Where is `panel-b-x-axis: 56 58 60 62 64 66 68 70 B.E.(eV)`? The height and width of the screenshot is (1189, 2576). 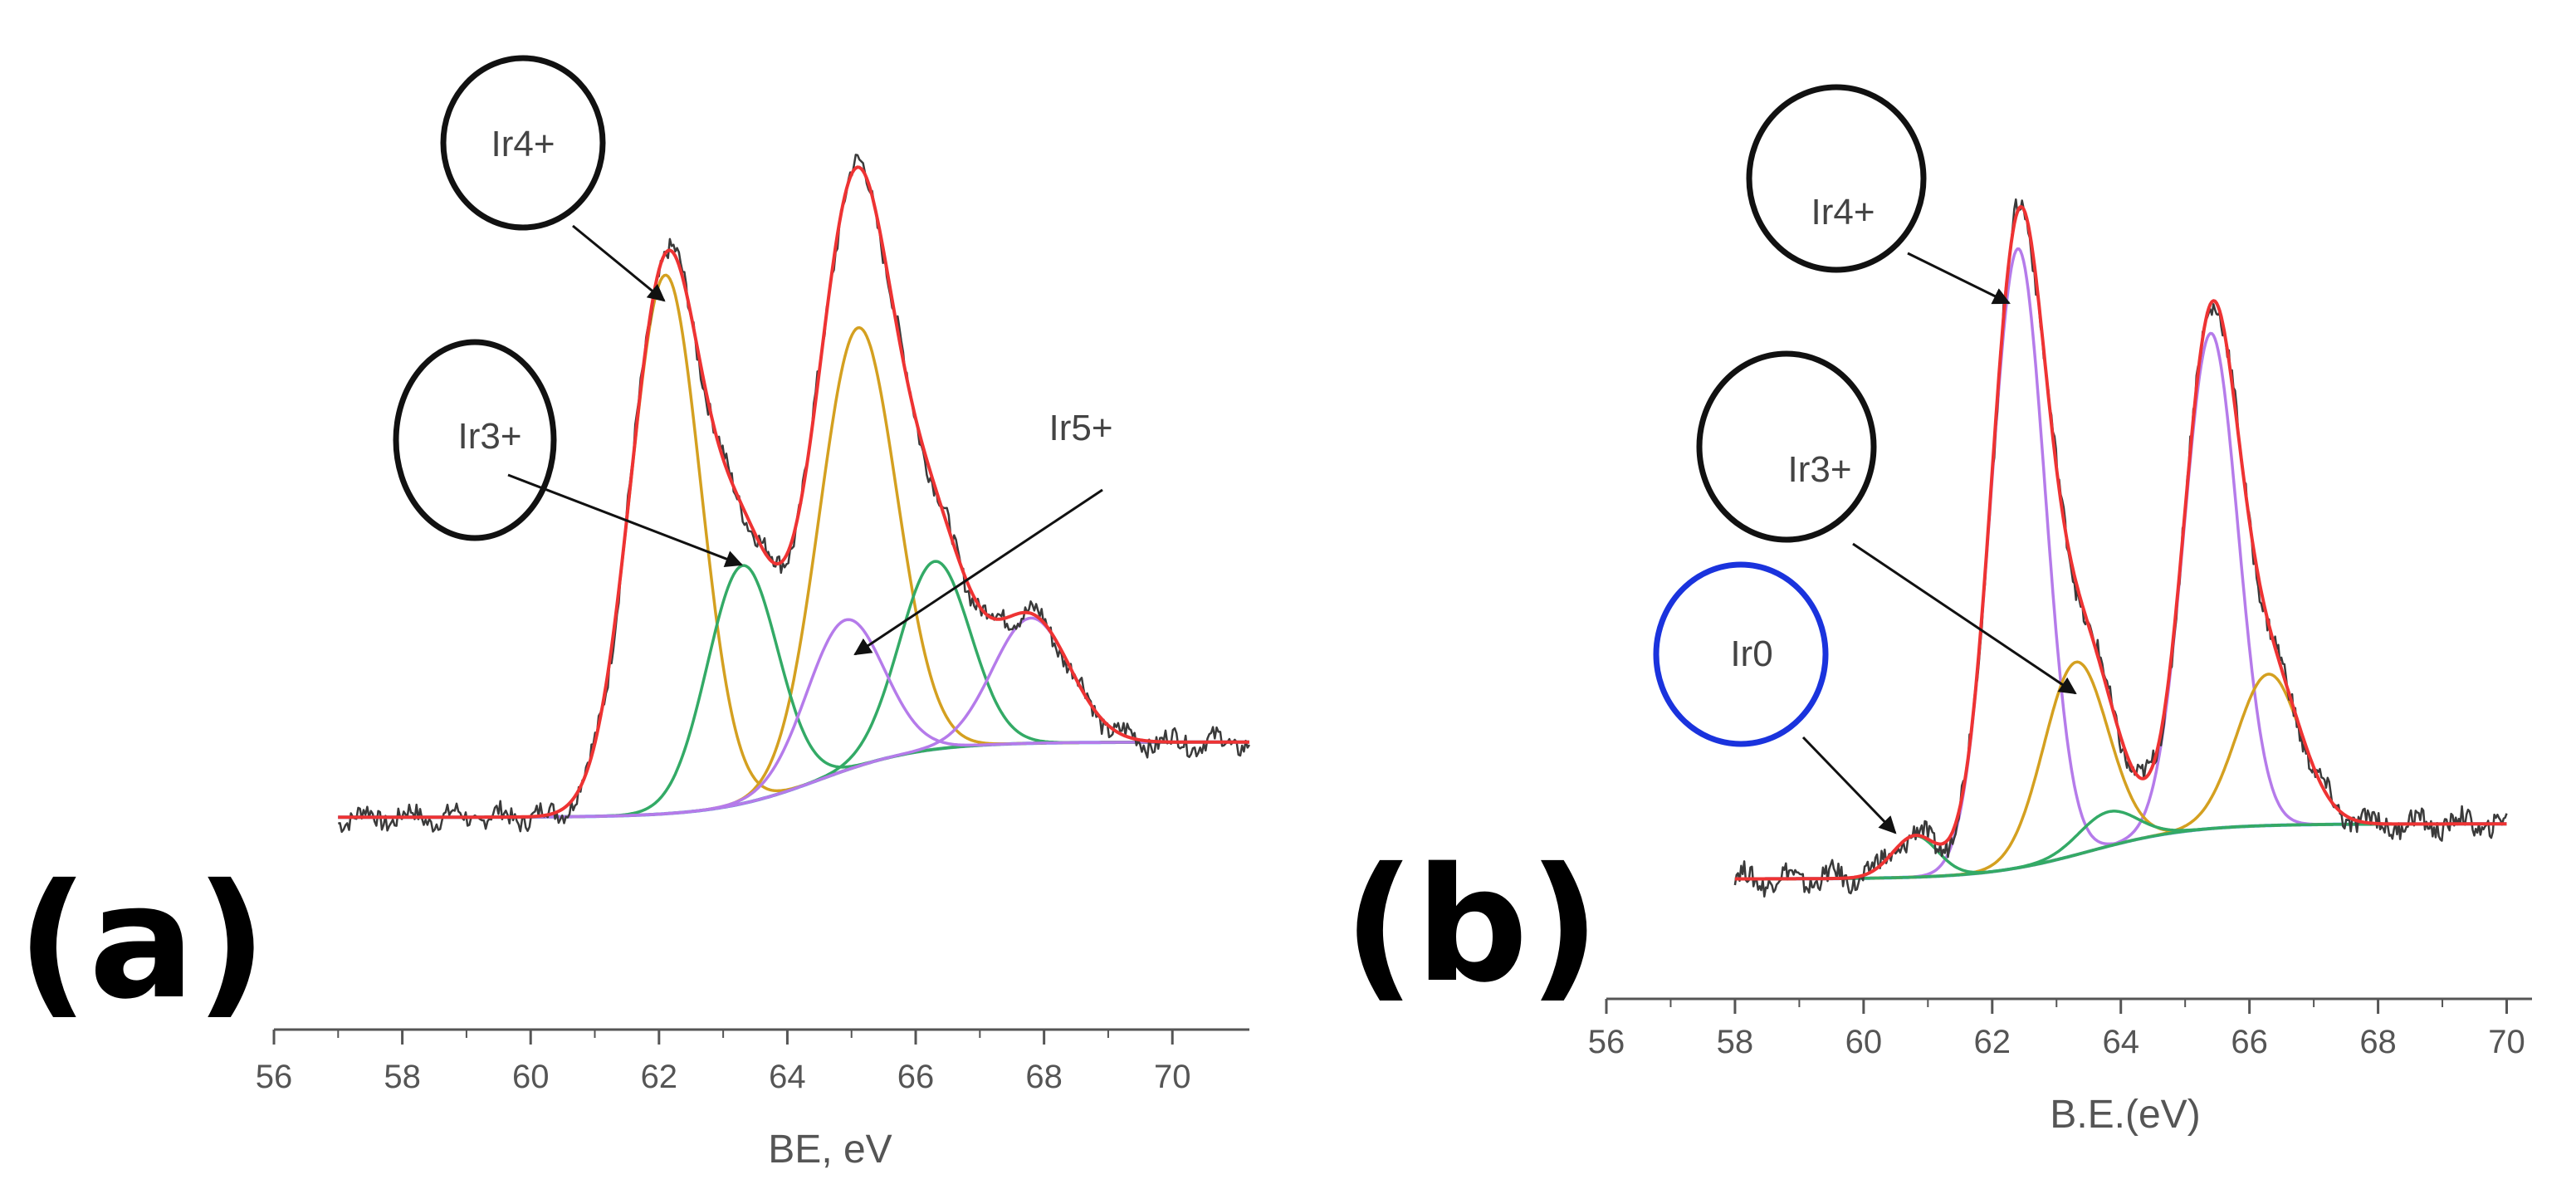
panel-b-x-axis: 56 58 60 62 64 66 68 70 B.E.(eV) is located at coordinates (2060, 1067).